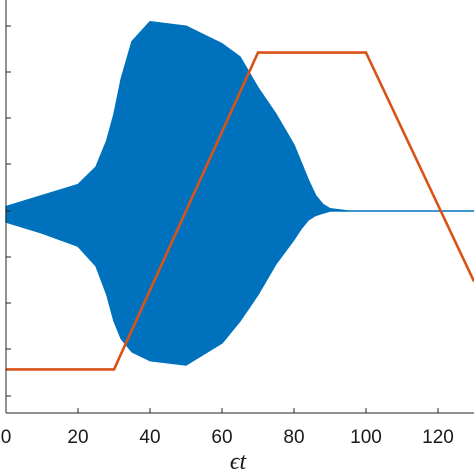 This screenshot has width=474, height=474. Describe the element at coordinates (149, 437) in the screenshot. I see `x-tick-label: 40` at that location.